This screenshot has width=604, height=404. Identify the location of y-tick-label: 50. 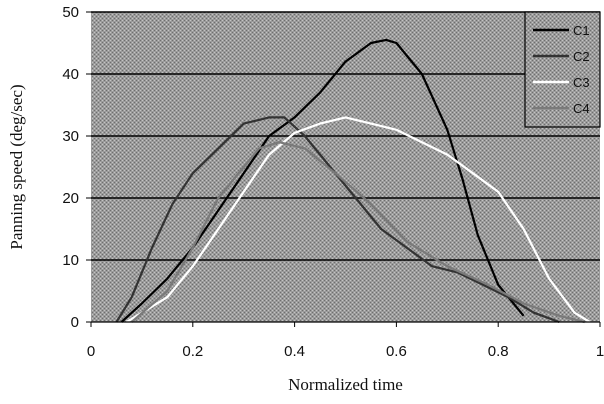
(70, 12).